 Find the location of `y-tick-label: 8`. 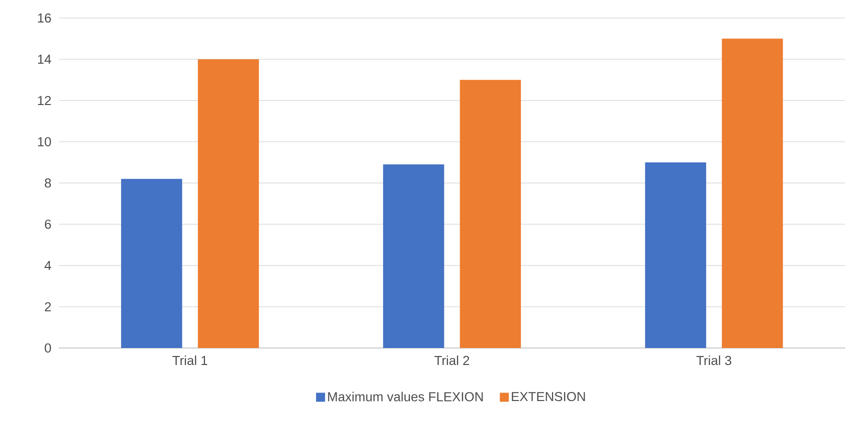

y-tick-label: 8 is located at coordinates (47, 183).